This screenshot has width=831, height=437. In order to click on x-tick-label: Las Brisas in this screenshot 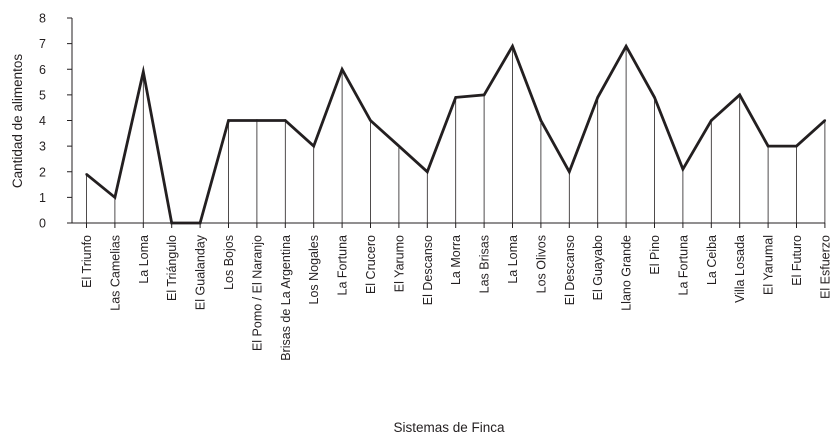, I will do `click(485, 264)`.